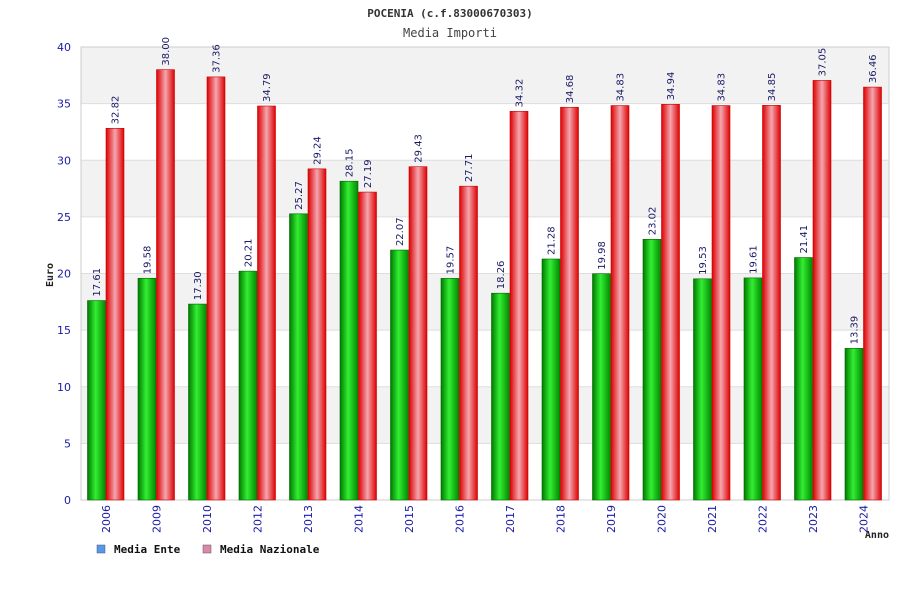 This screenshot has height=600, width=900. Describe the element at coordinates (854, 424) in the screenshot. I see `bar-media-ente-2024` at that location.